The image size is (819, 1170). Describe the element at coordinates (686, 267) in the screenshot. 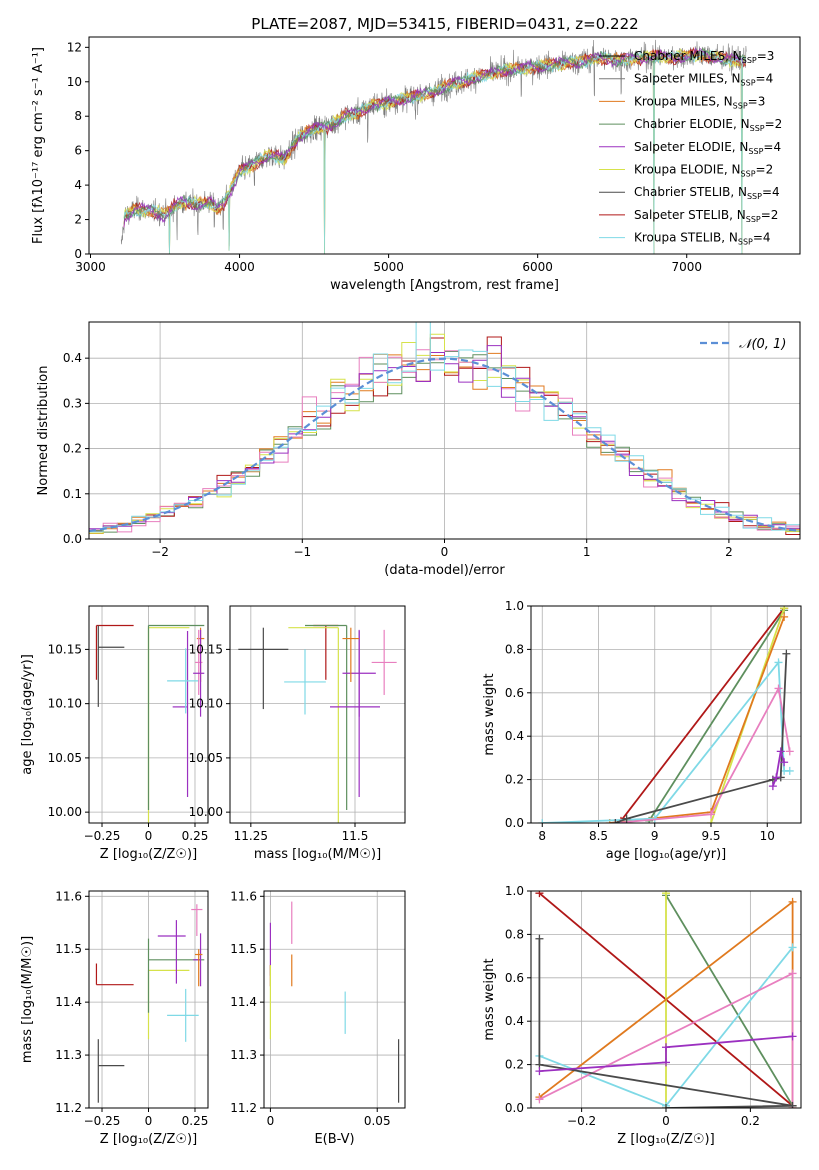

I see `x-tick-label: 7000` at that location.